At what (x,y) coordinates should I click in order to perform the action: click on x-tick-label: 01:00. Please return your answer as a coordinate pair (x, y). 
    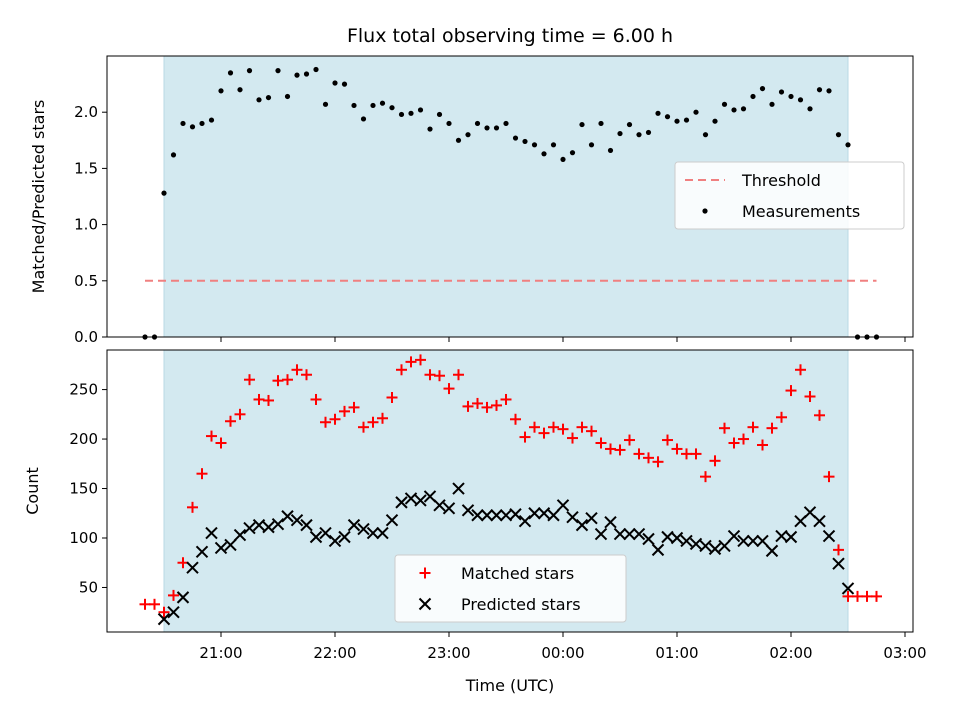
    Looking at the image, I should click on (676, 653).